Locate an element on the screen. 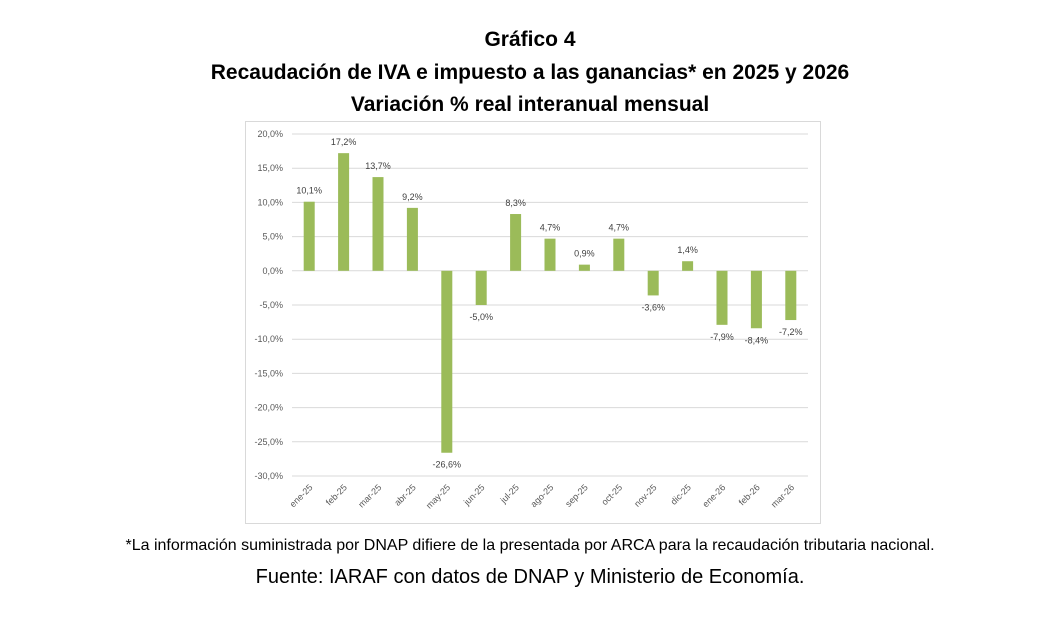 The image size is (1060, 618). x-tick-label: jul-25 is located at coordinates (509, 493).